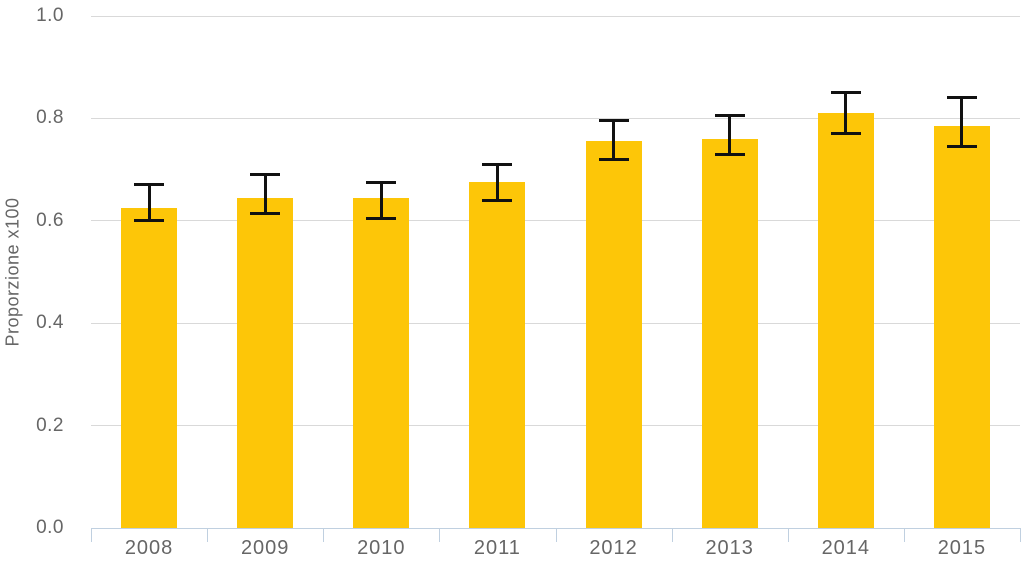 Image resolution: width=1024 pixels, height=566 pixels. I want to click on y-axis-tick-label: 0.6, so click(50, 220).